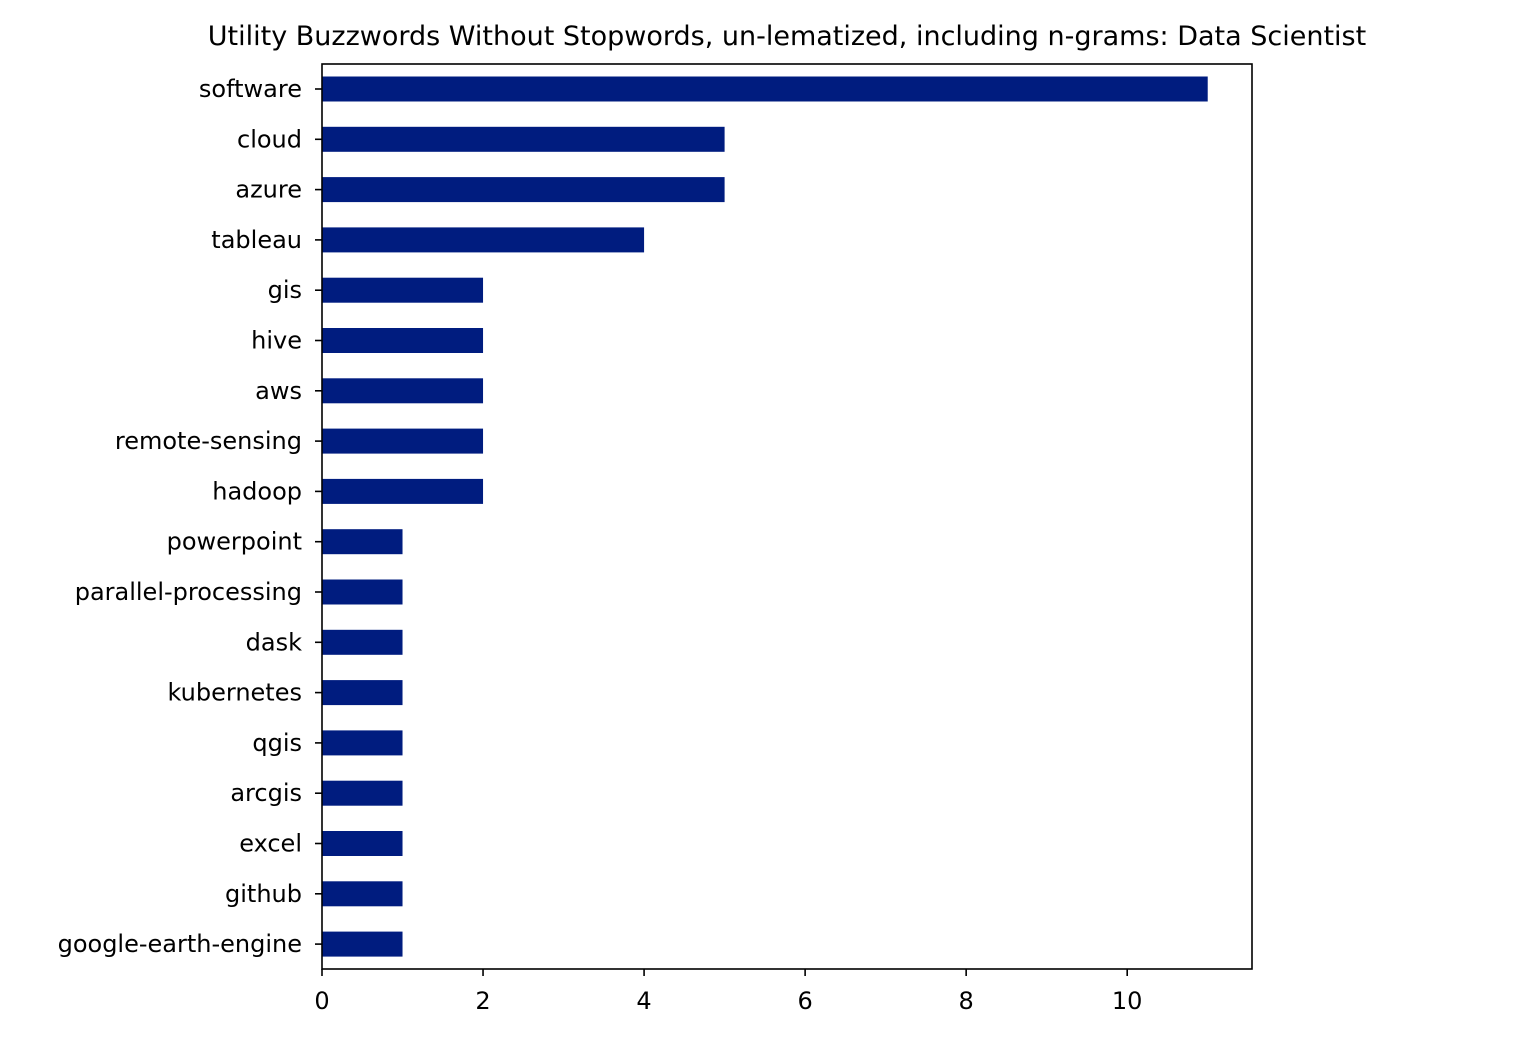 The image size is (1521, 1040). Describe the element at coordinates (523, 139) in the screenshot. I see `bar-cloud` at that location.